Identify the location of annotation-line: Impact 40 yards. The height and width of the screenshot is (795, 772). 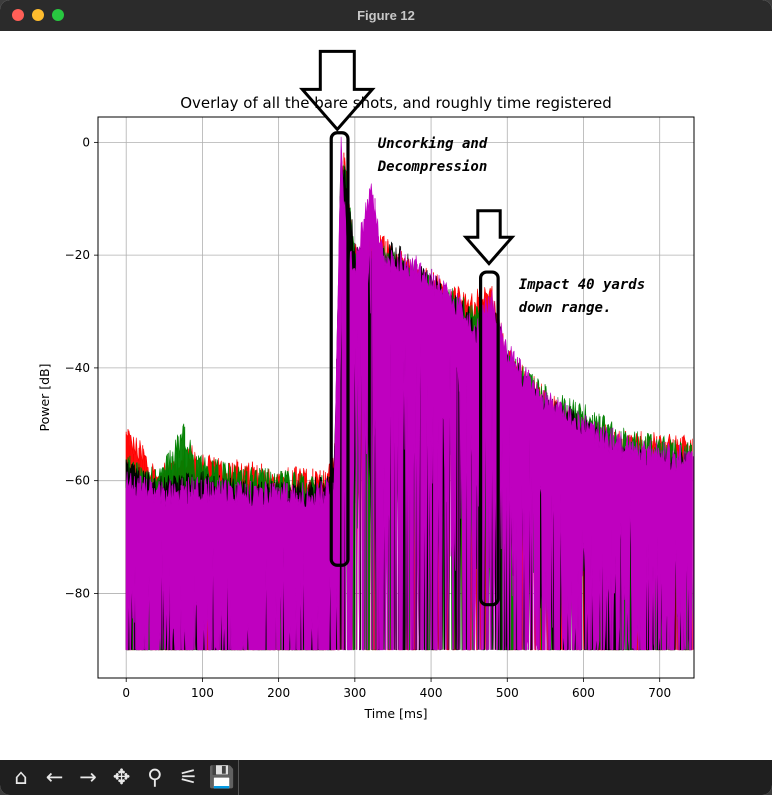
(582, 285).